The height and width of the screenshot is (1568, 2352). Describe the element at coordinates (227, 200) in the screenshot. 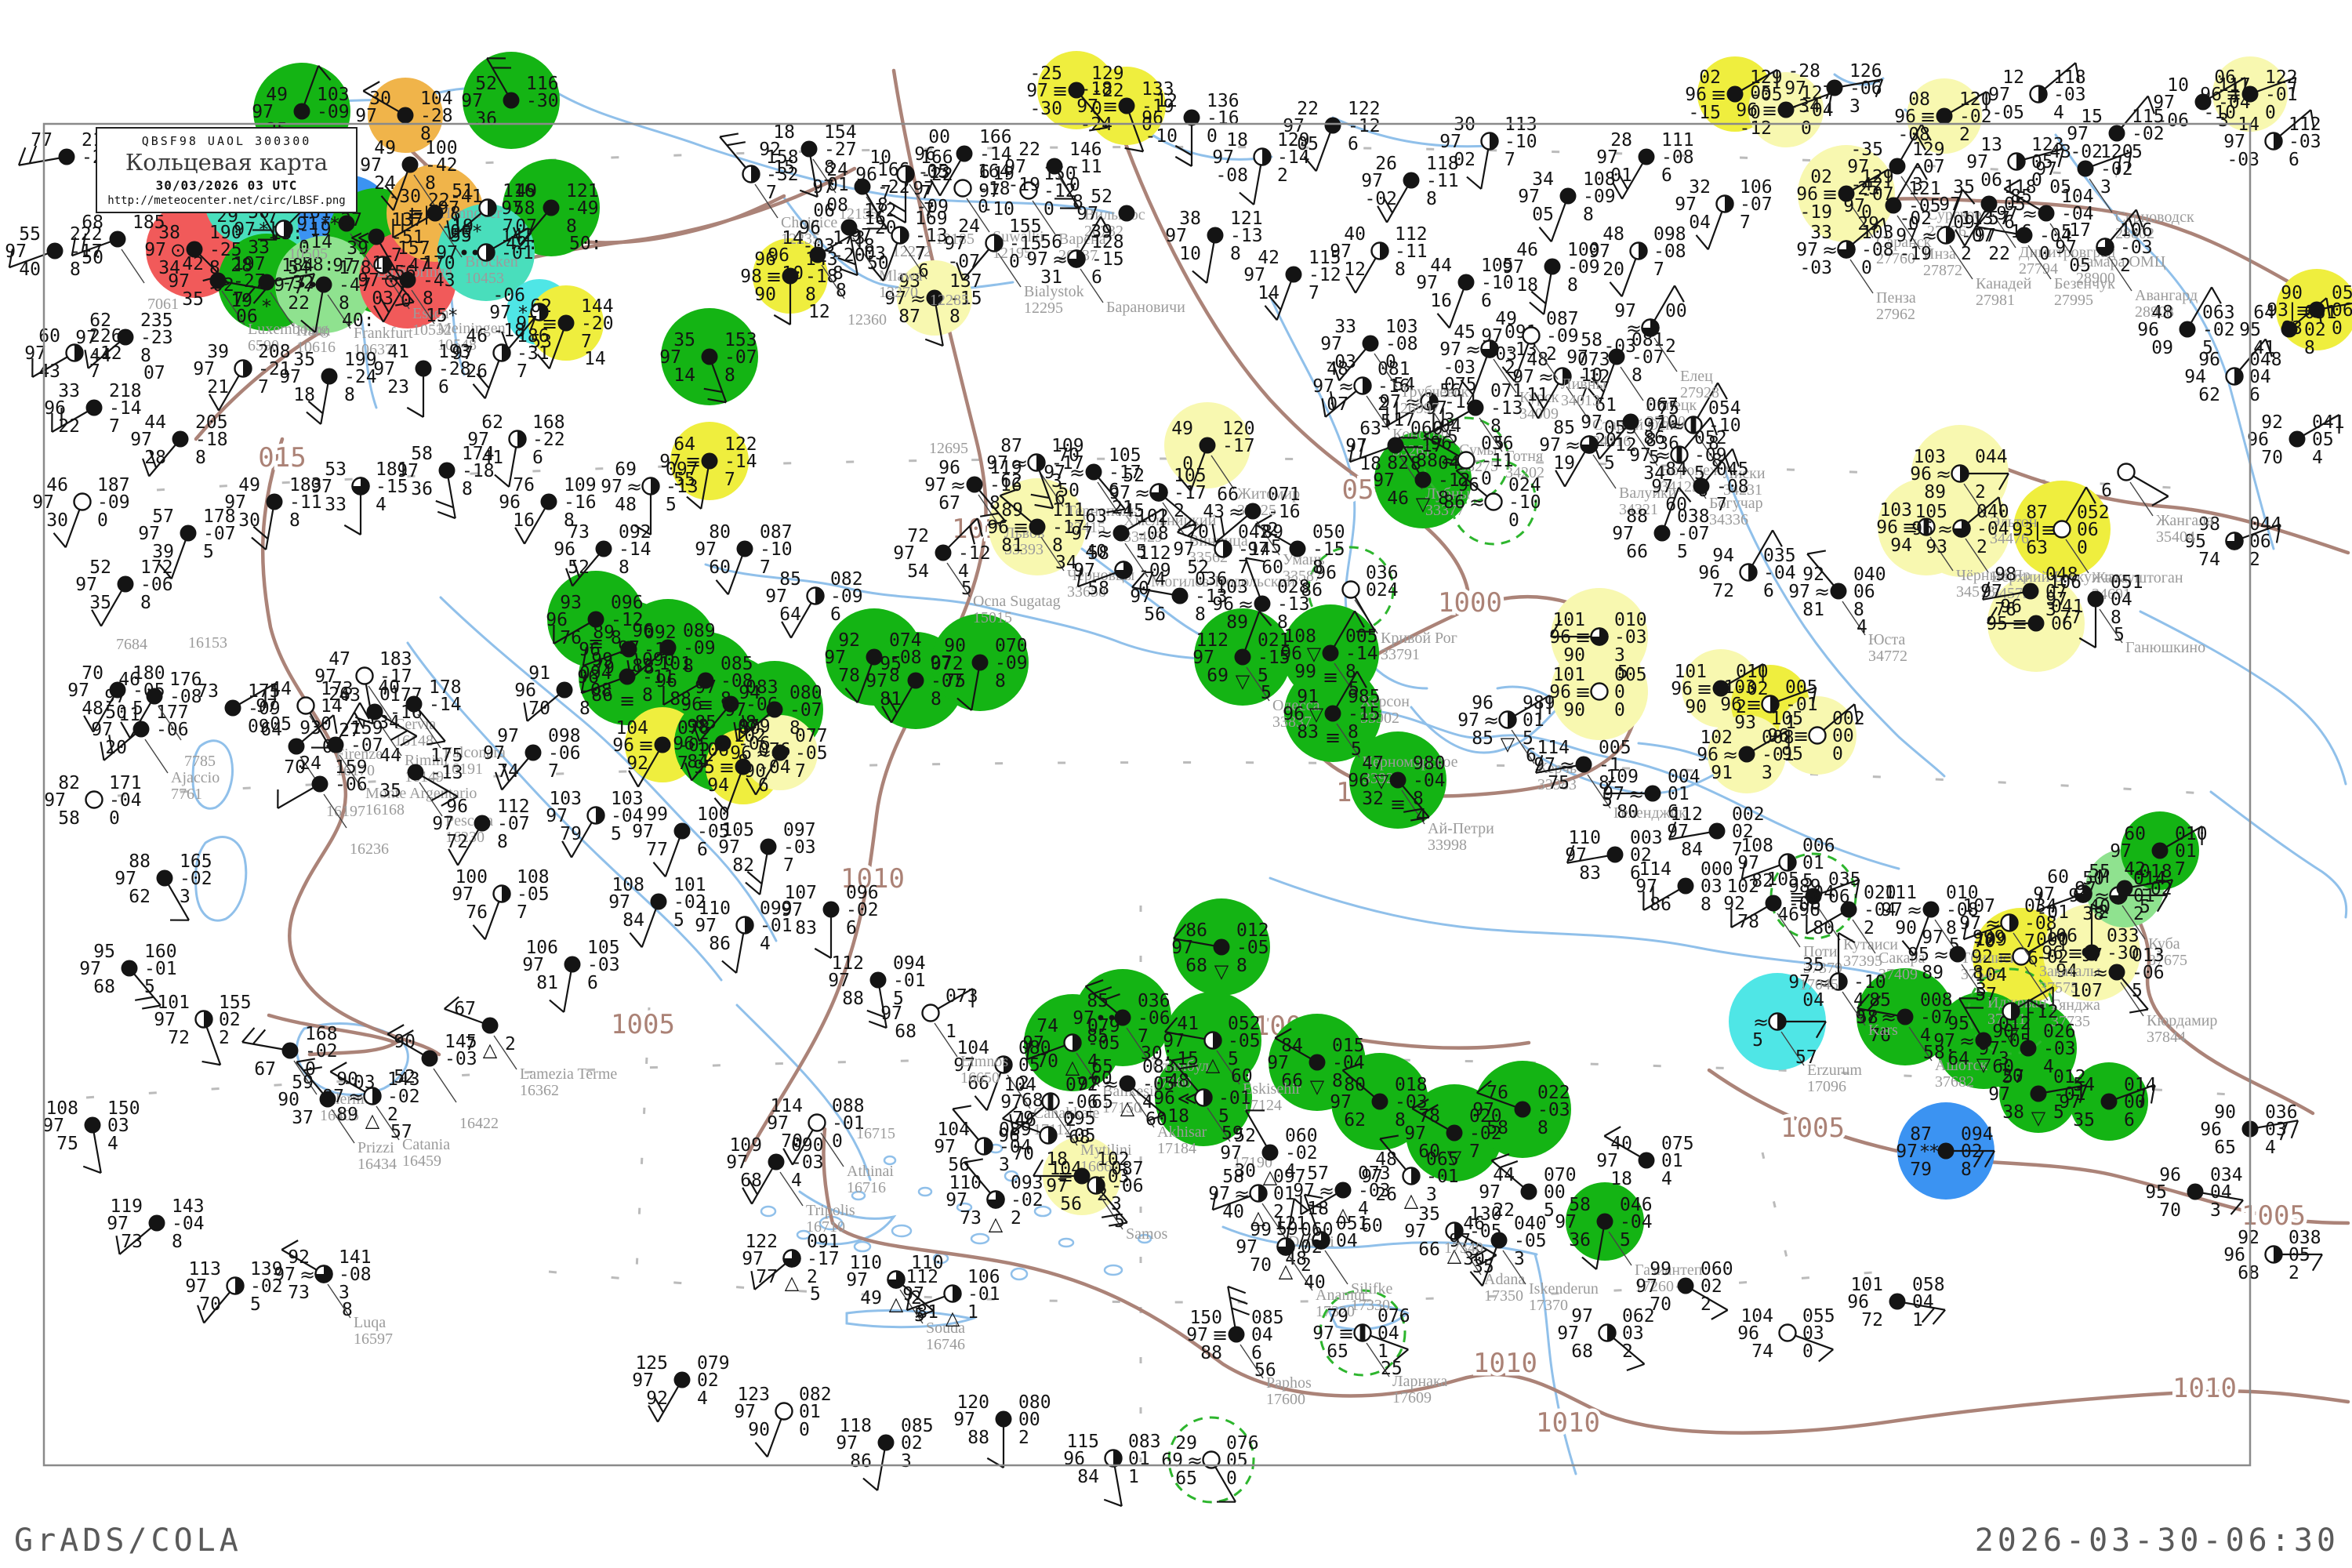

I see `map-source-url: http://meteocenter.net/circ/LBSF.png` at that location.